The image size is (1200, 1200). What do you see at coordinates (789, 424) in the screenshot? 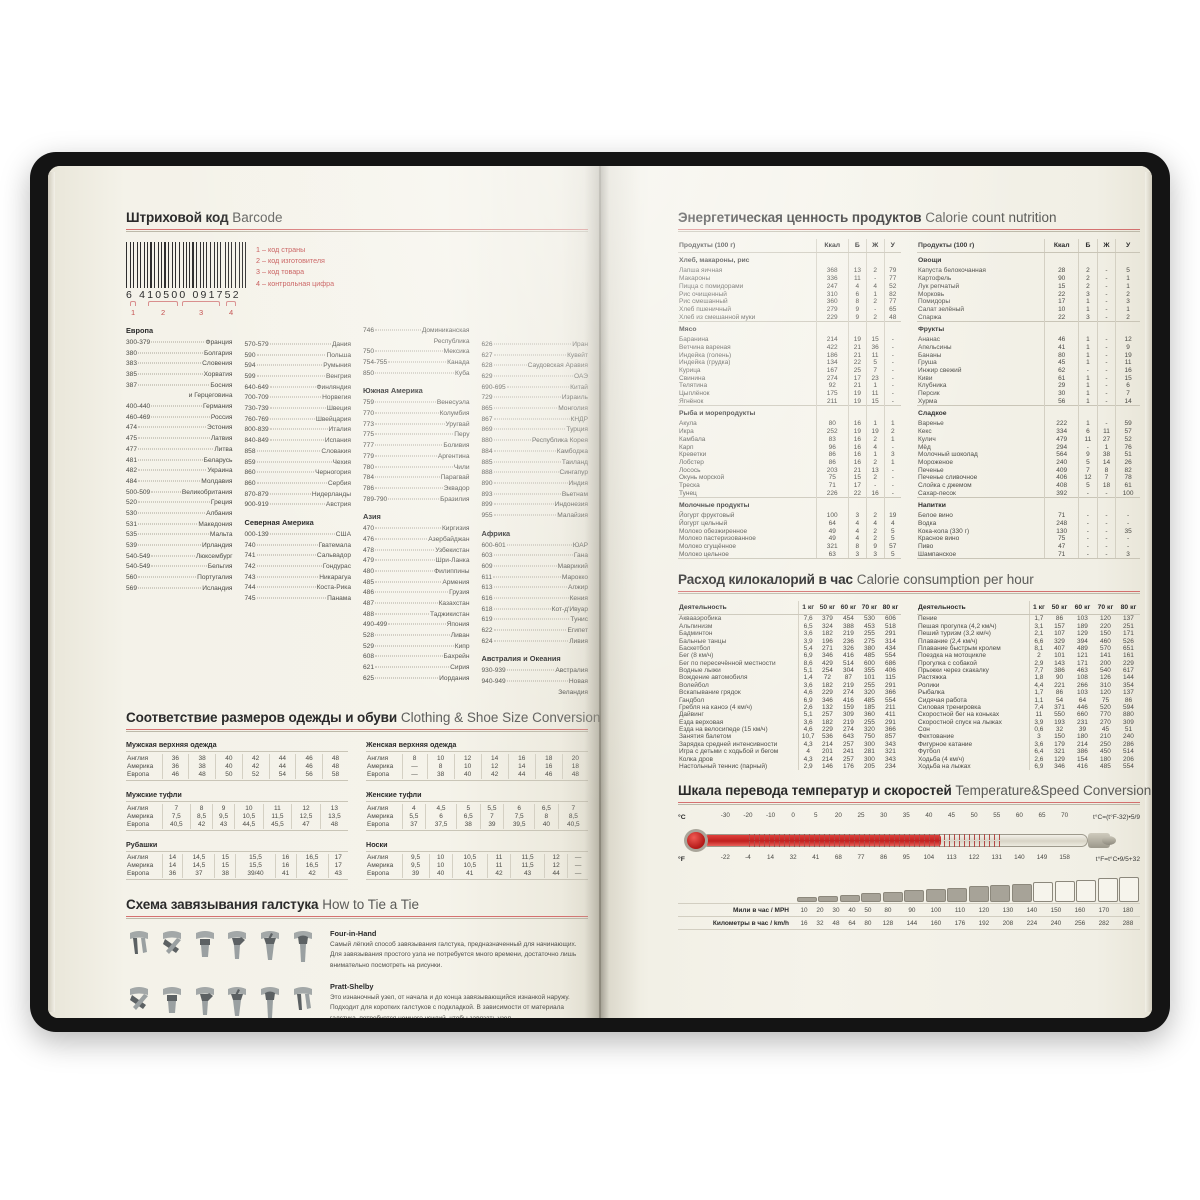
I see `table-row: Акула 80 16 1 1` at bounding box center [789, 424].